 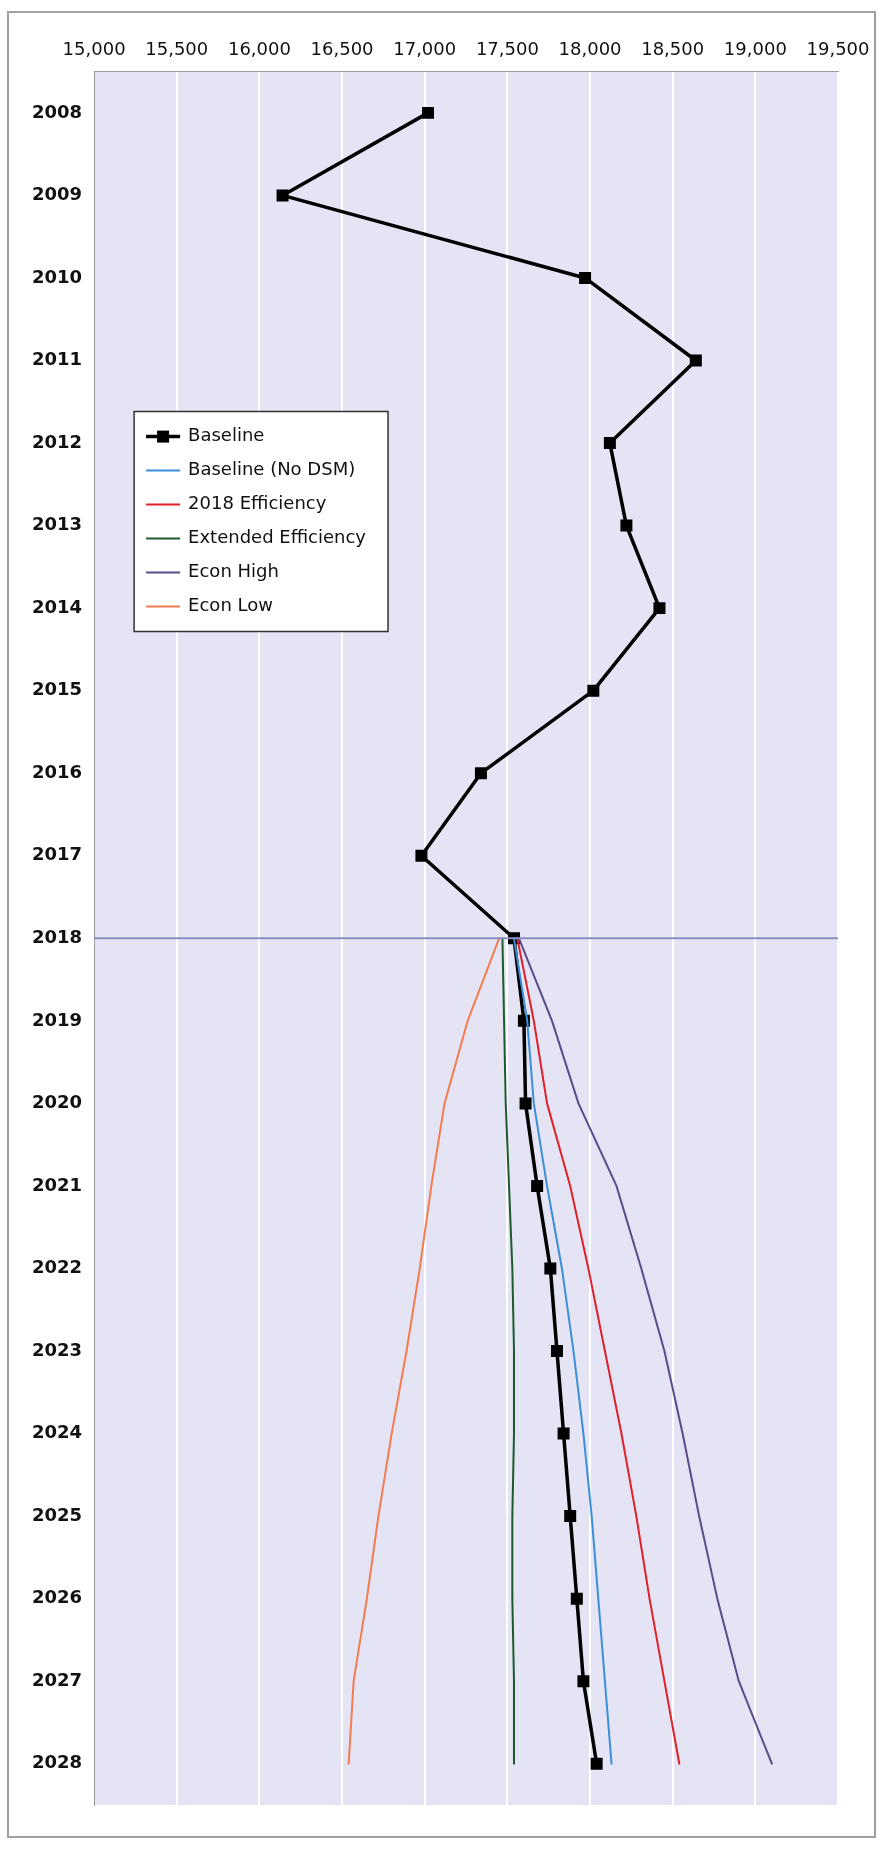 What do you see at coordinates (233, 571) in the screenshot?
I see `legend-label: Econ High` at bounding box center [233, 571].